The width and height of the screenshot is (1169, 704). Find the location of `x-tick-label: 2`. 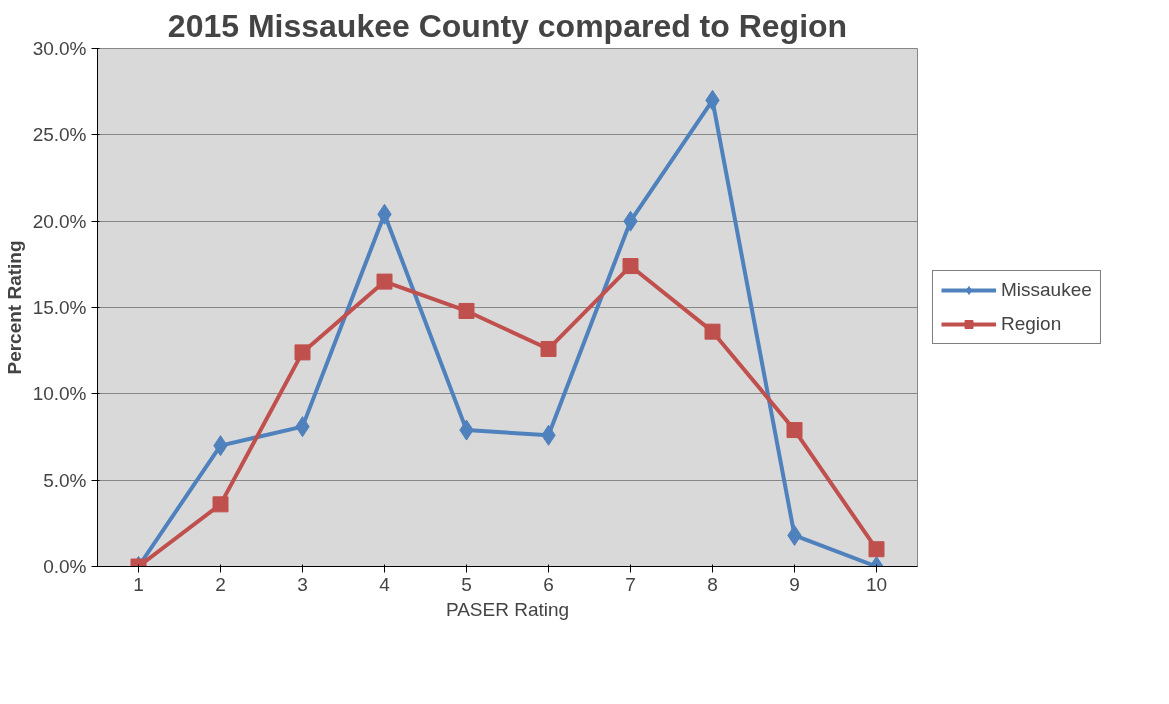

x-tick-label: 2 is located at coordinates (220, 584).